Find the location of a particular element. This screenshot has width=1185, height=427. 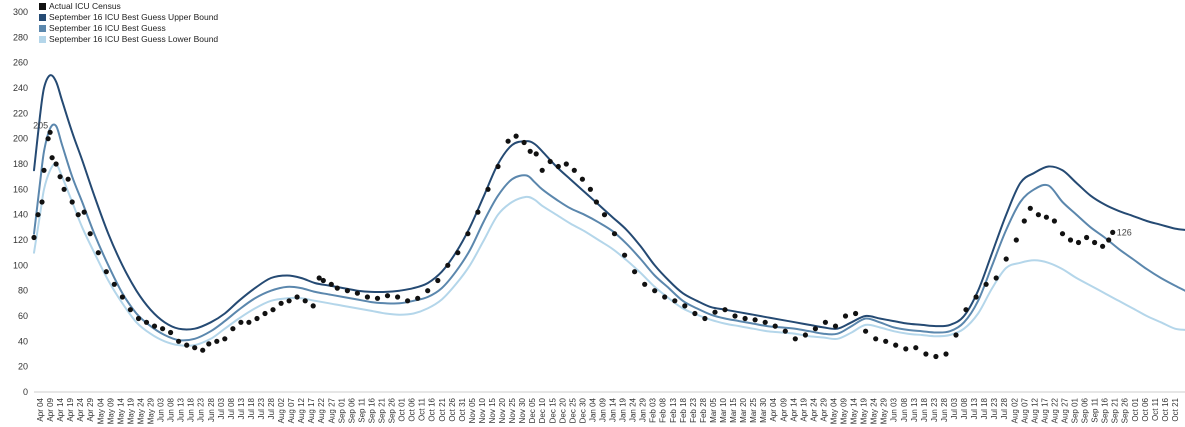

x-tick-label: Nov 20 is located at coordinates (502, 410).